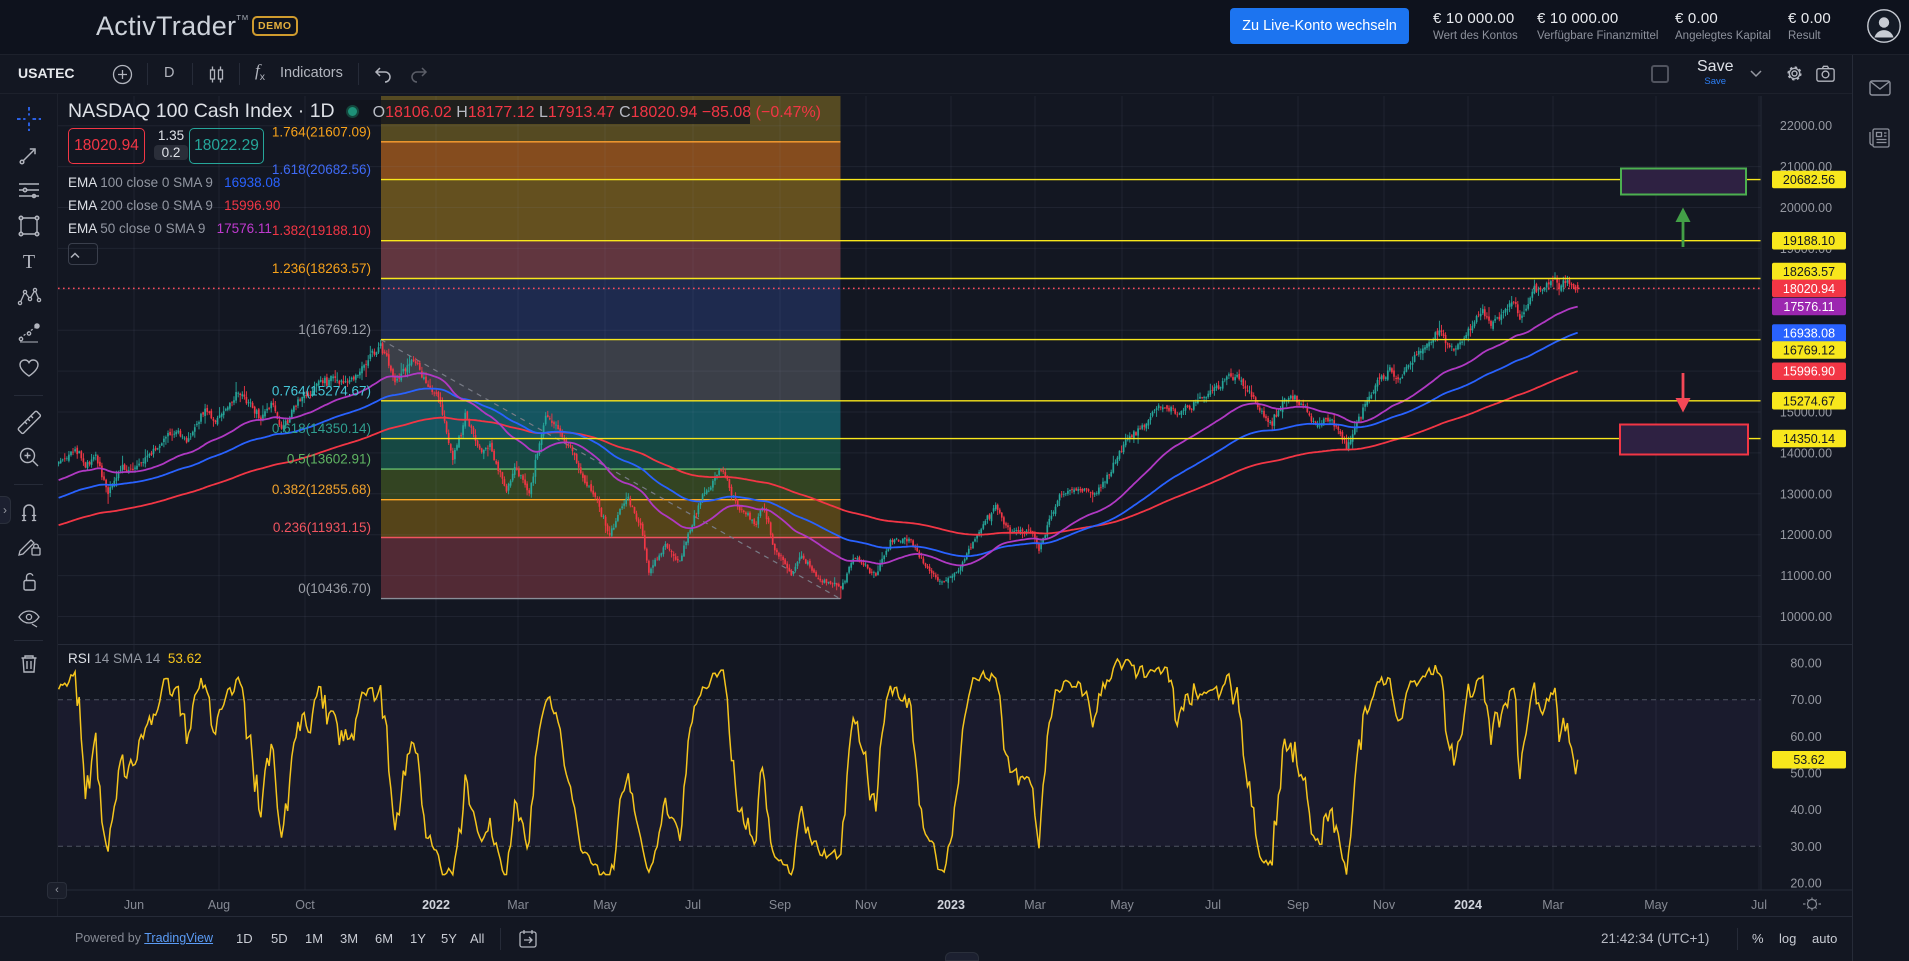  What do you see at coordinates (305, 905) in the screenshot?
I see `svg-text: Oct` at bounding box center [305, 905].